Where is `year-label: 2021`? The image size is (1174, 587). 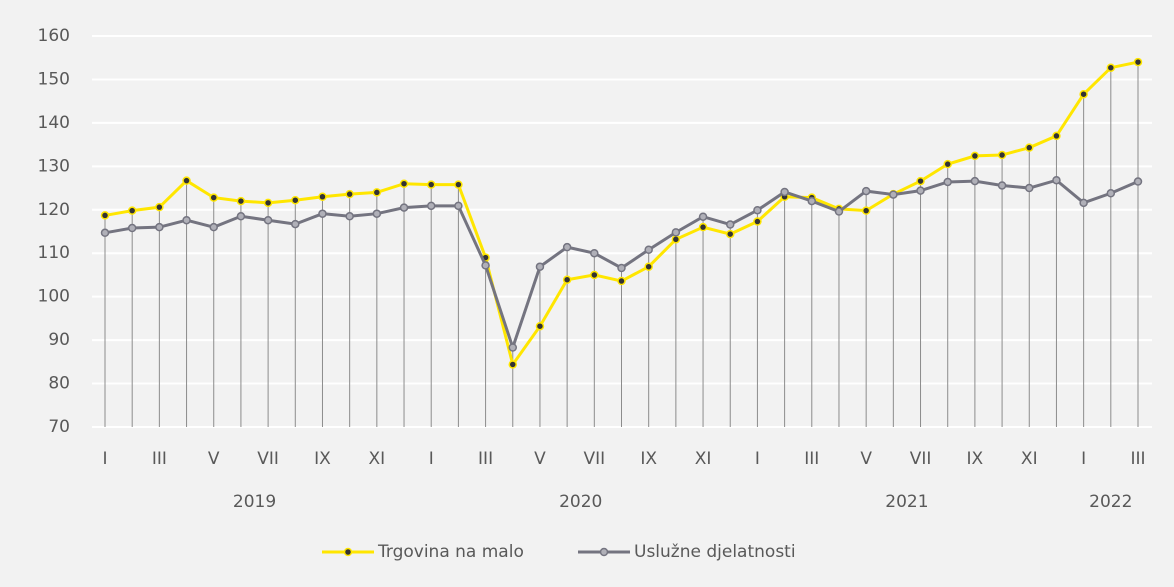 year-label: 2021 is located at coordinates (906, 502).